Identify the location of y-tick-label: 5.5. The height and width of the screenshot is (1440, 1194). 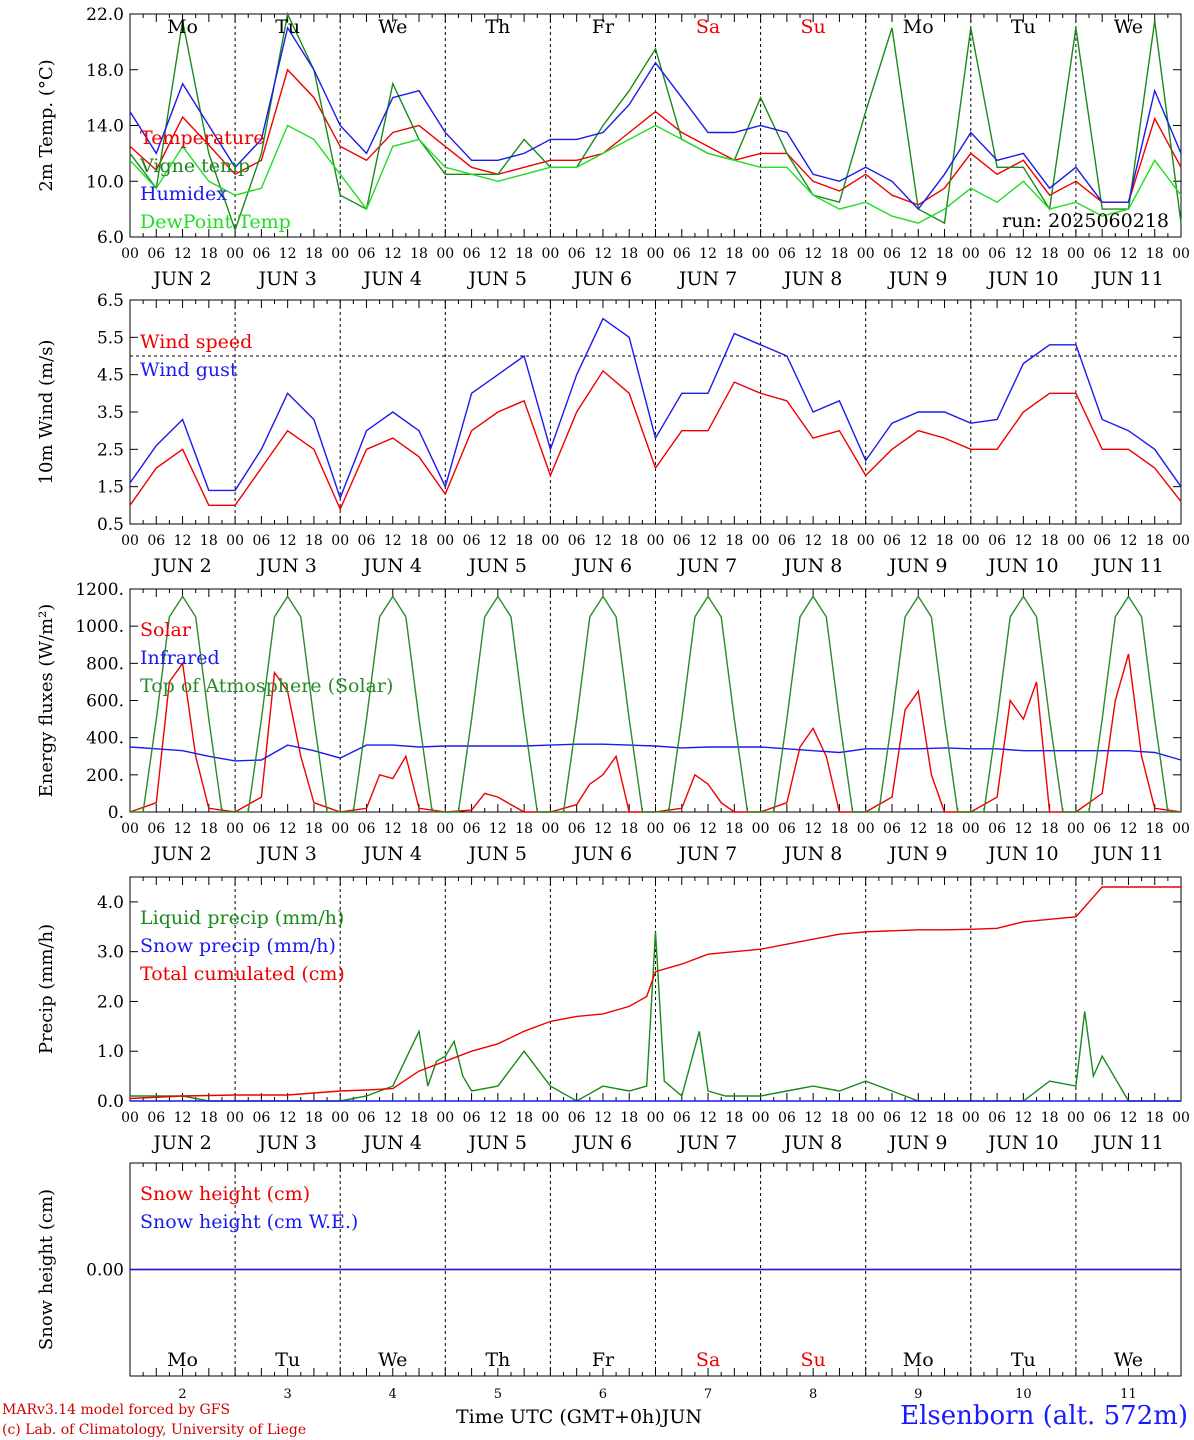
(110, 338).